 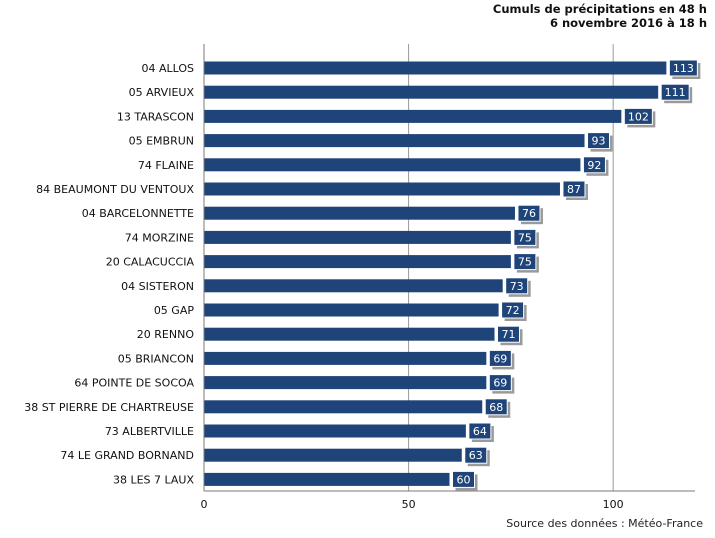 I want to click on category-label: 05 GAP, so click(x=174, y=310).